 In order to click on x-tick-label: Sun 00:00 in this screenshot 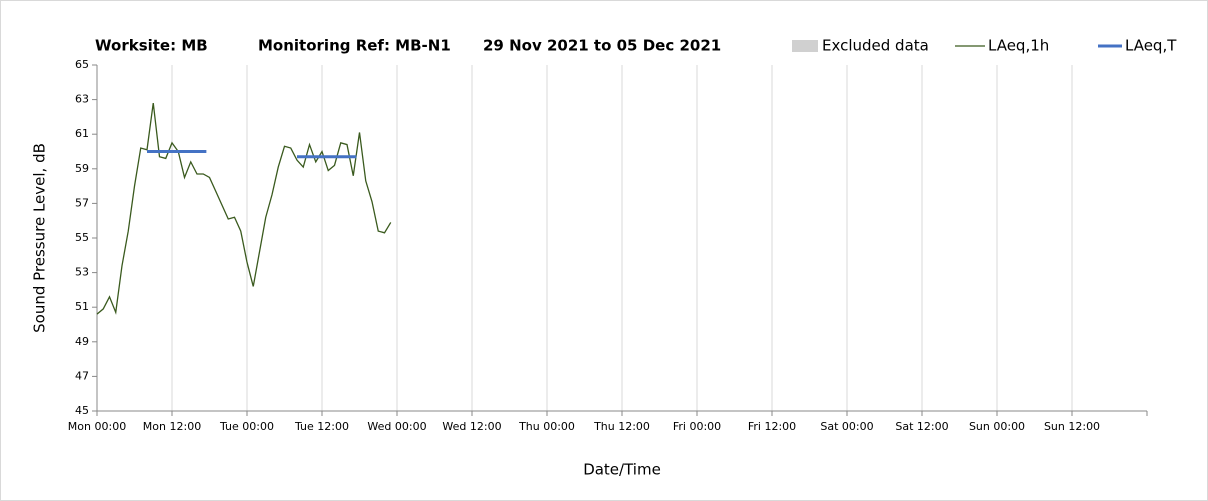, I will do `click(997, 426)`.